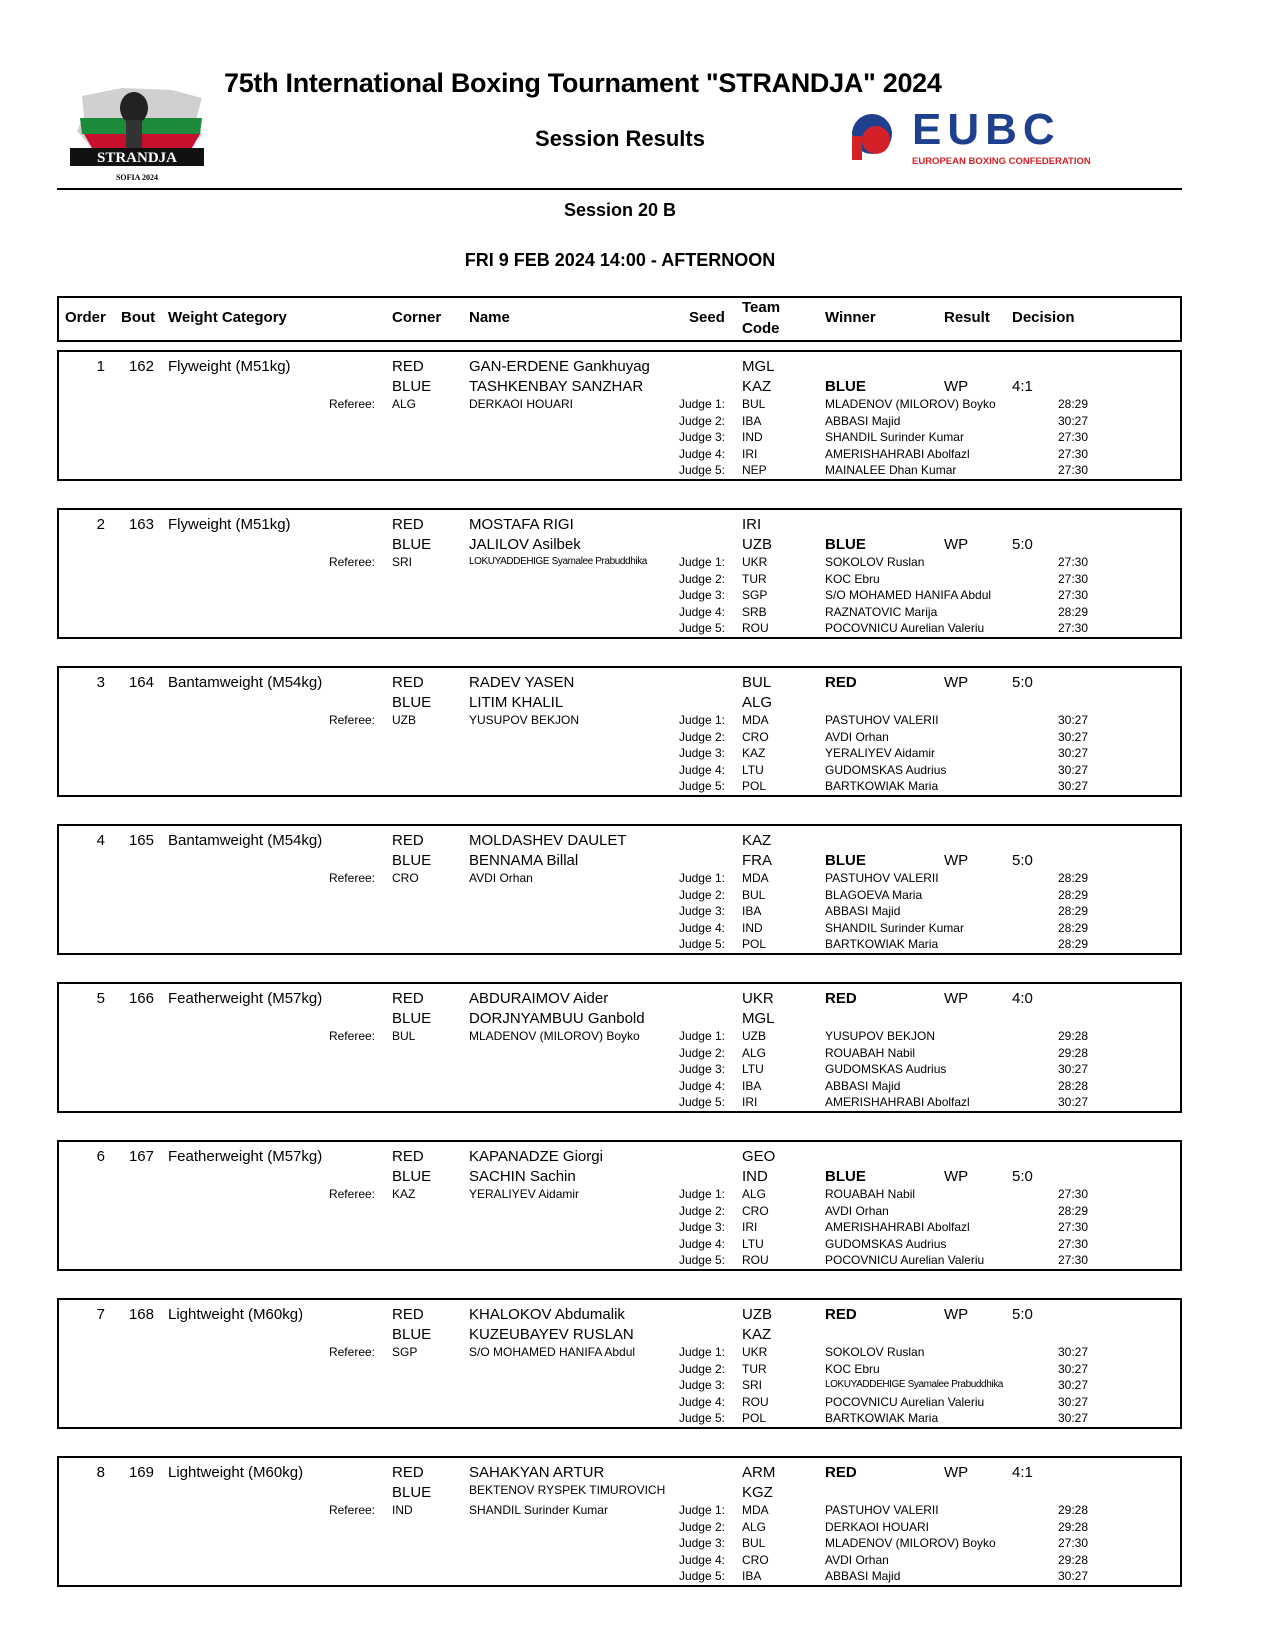 Image resolution: width=1275 pixels, height=1650 pixels. I want to click on bout-number: 165, so click(141, 840).